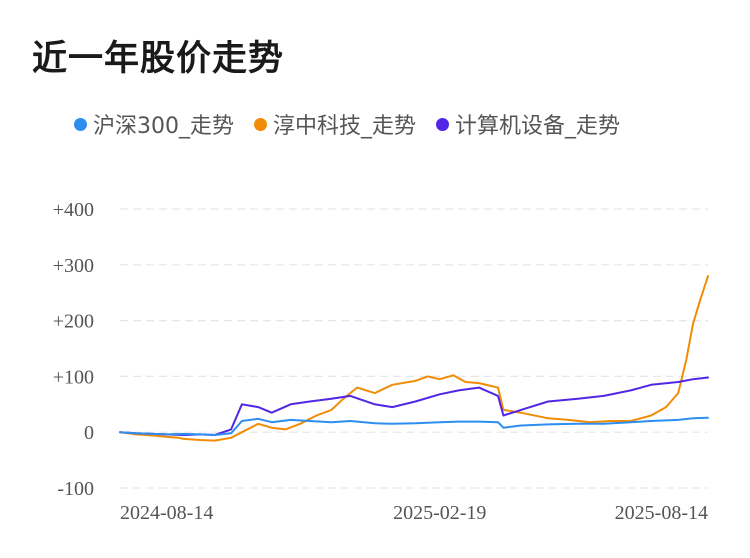  Describe the element at coordinates (163, 126) in the screenshot. I see `legend-label-hs300: 沪深300_走势` at that location.